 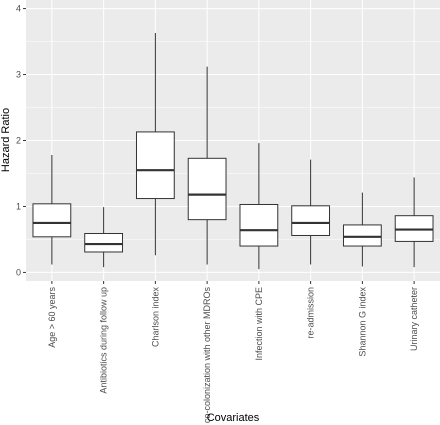 What do you see at coordinates (18, 206) in the screenshot?
I see `y-tick-label: 1` at bounding box center [18, 206].